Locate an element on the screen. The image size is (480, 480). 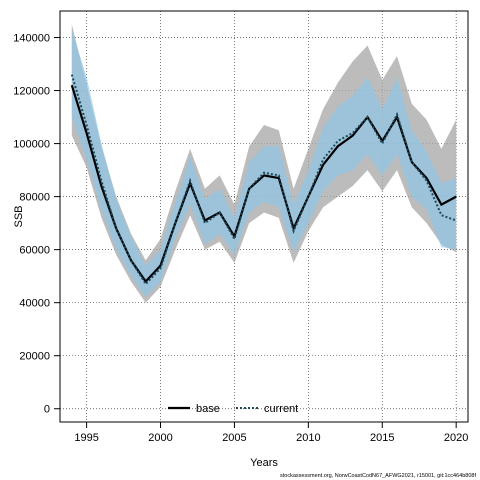
x-axis-title: Years is located at coordinates (264, 463).